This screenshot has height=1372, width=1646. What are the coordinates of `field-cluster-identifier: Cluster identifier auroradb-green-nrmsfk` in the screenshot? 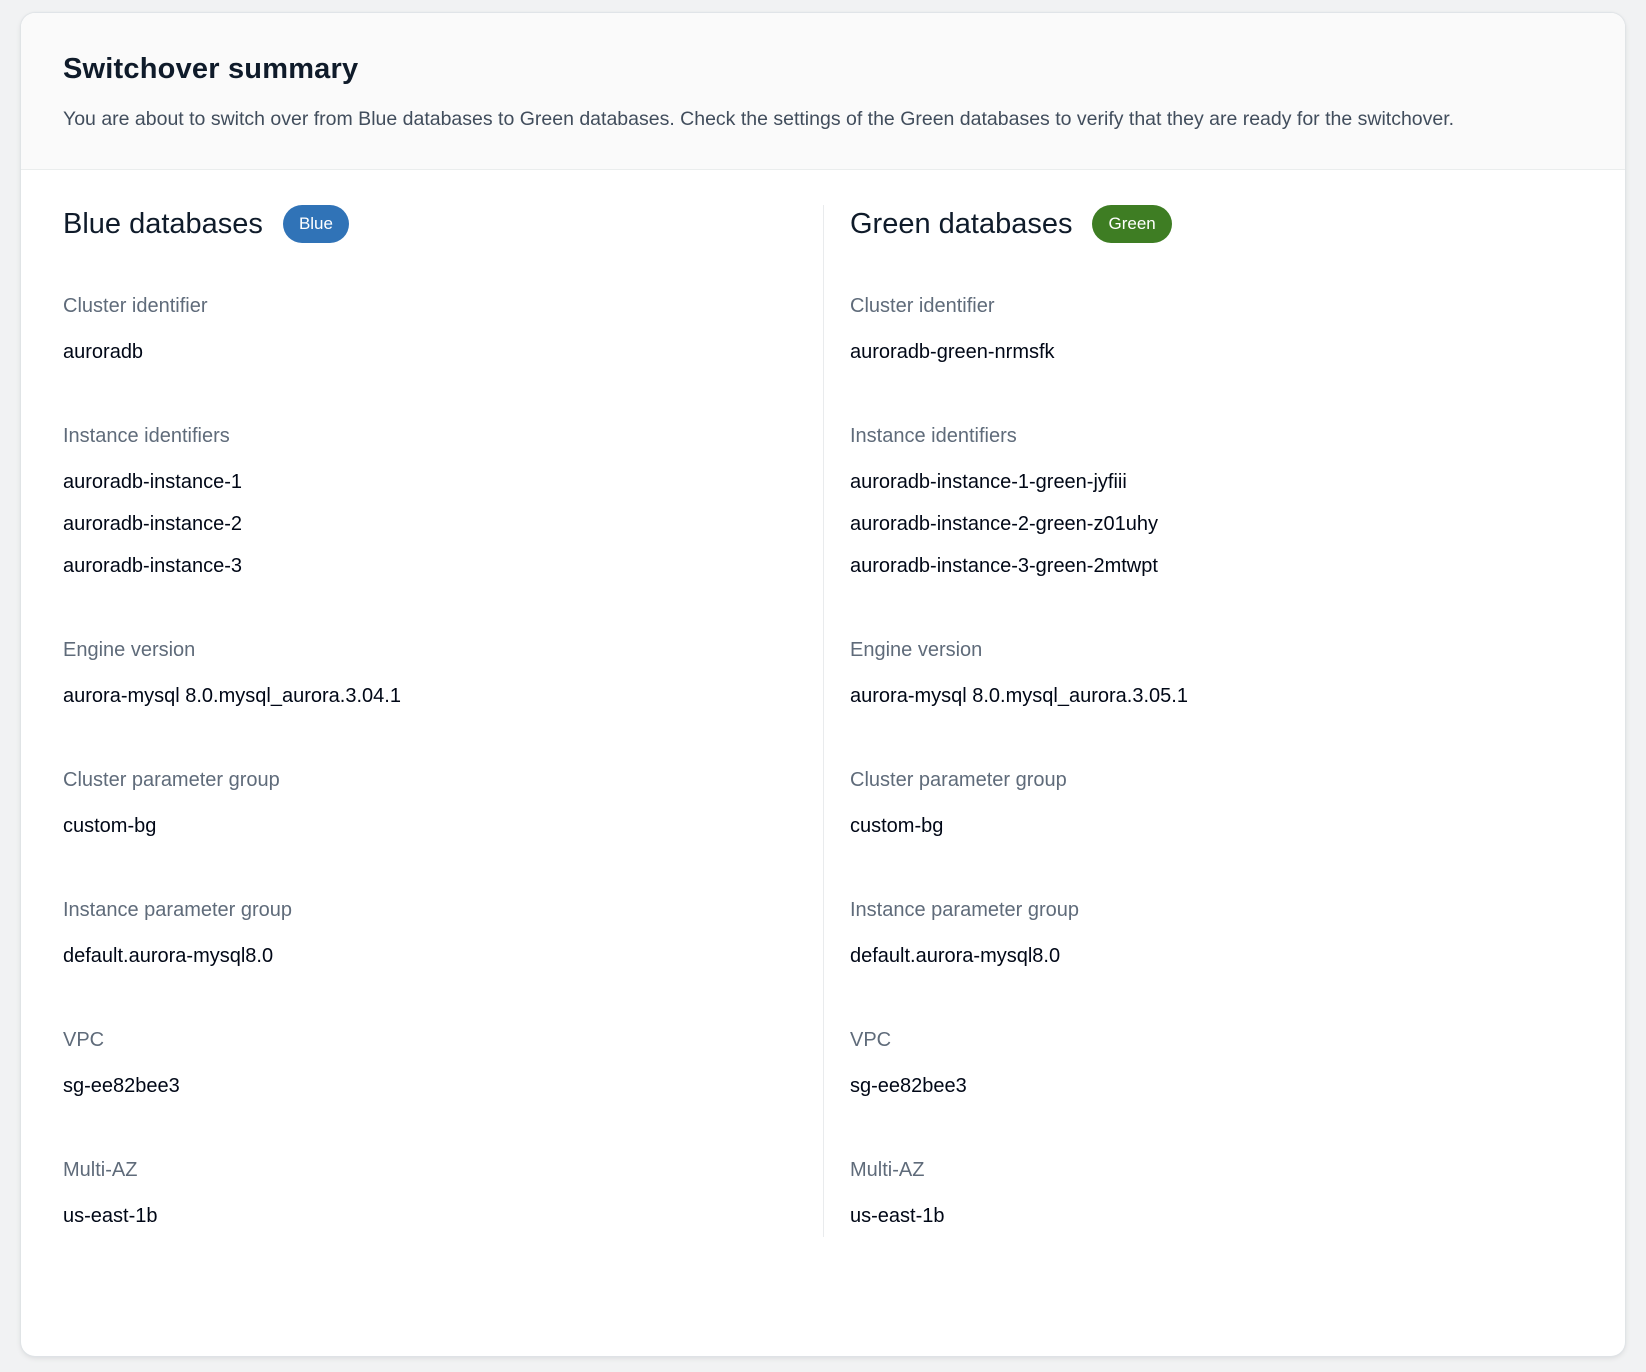 It's located at (1216, 332).